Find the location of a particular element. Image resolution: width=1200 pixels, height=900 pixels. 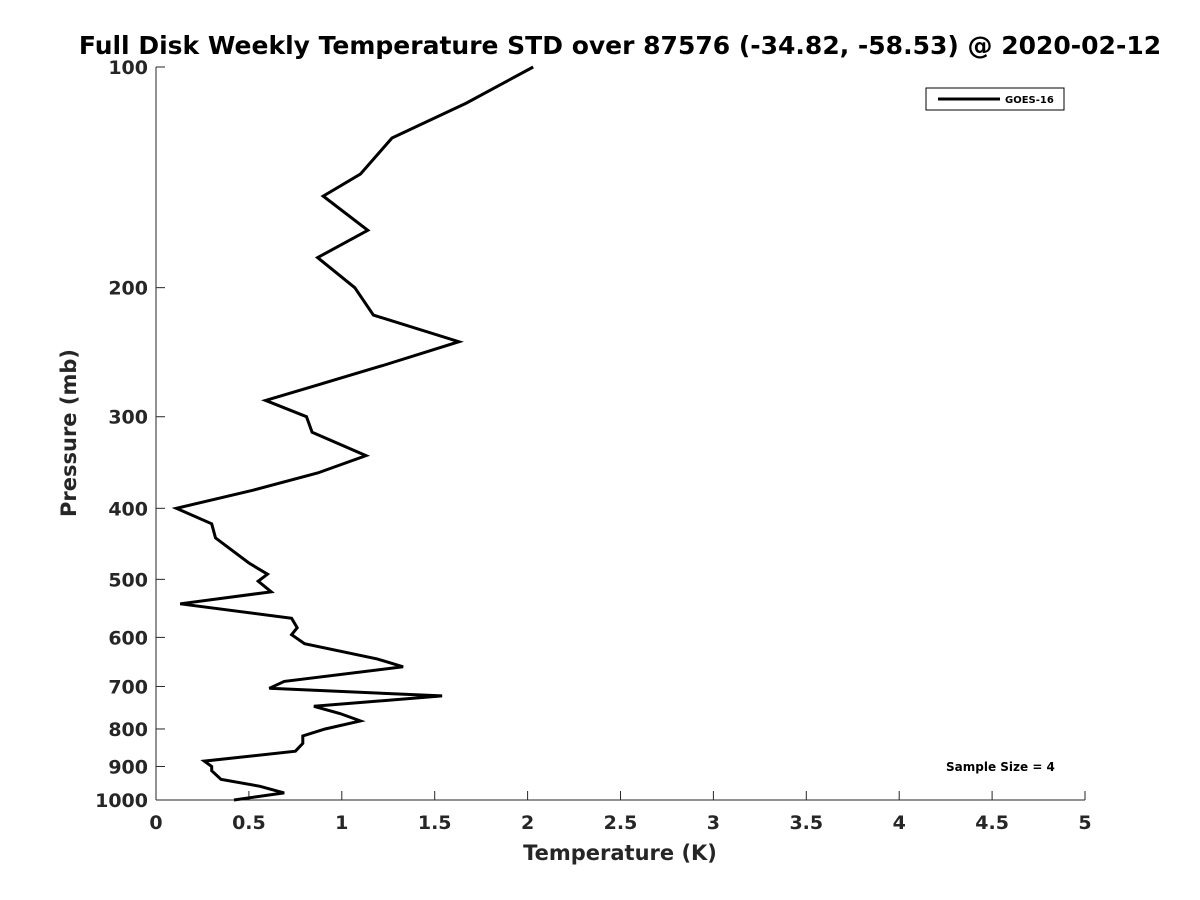

y-axis-ticks: 100 200 300 400 500 600 700 800 900 1000 is located at coordinates (130, 434).